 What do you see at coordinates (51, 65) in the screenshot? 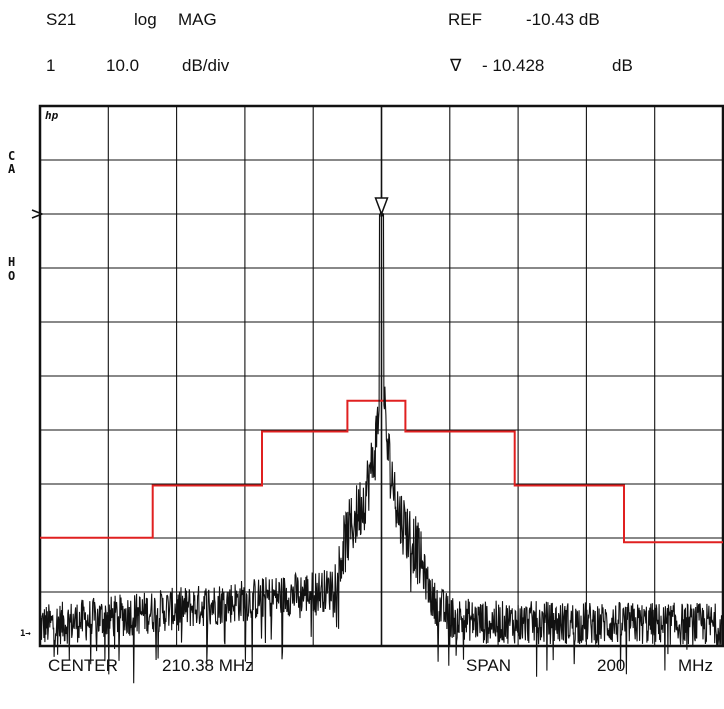
I see `channel-number: 1` at bounding box center [51, 65].